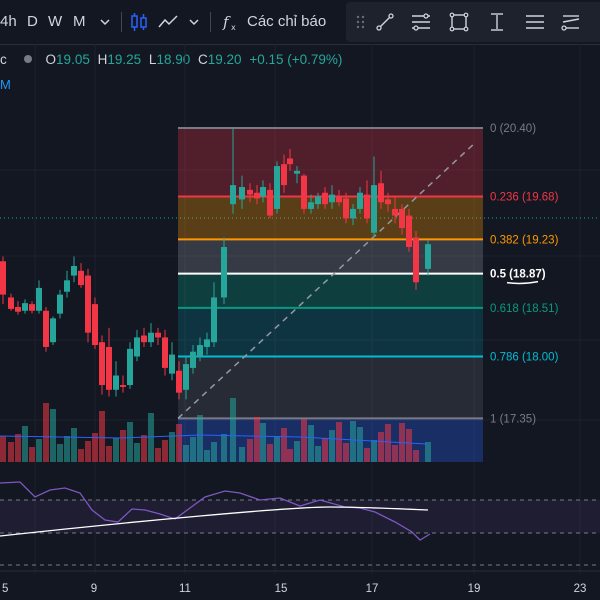  I want to click on interval-w: W, so click(55, 21).